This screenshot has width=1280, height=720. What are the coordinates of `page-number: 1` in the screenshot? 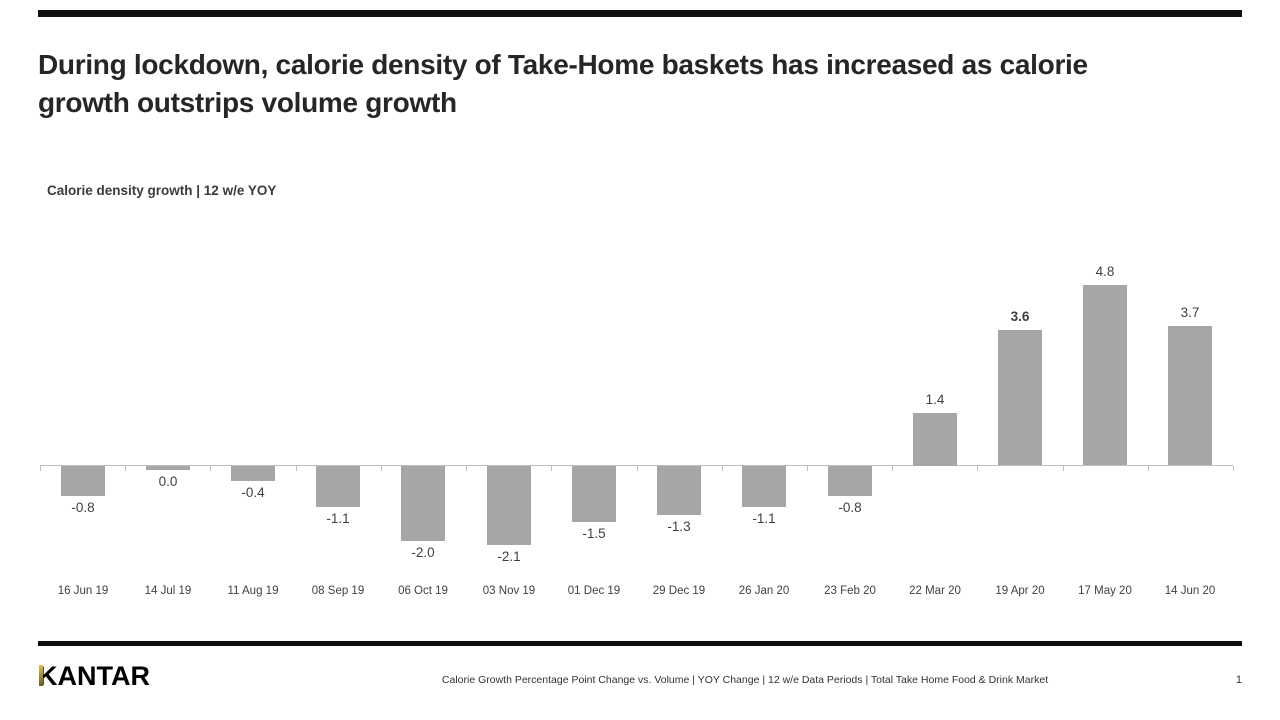 It's located at (1238, 680).